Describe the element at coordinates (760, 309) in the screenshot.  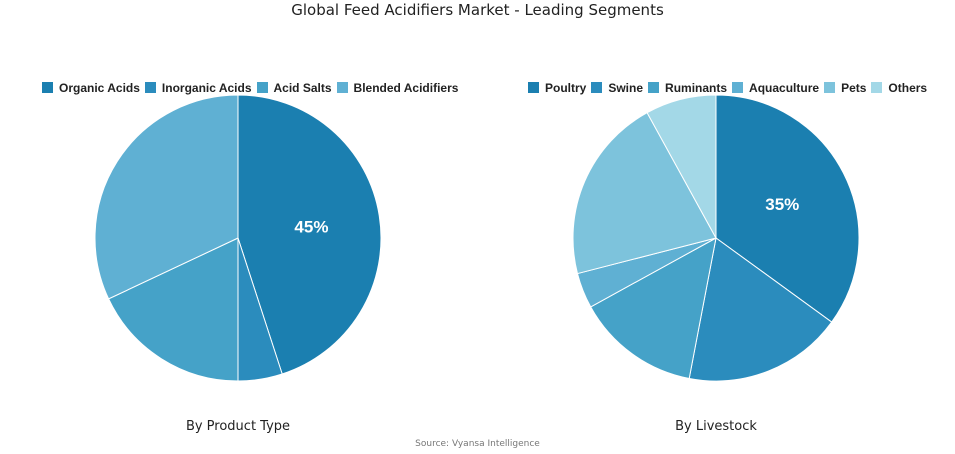
I see `pie-slice-swine` at that location.